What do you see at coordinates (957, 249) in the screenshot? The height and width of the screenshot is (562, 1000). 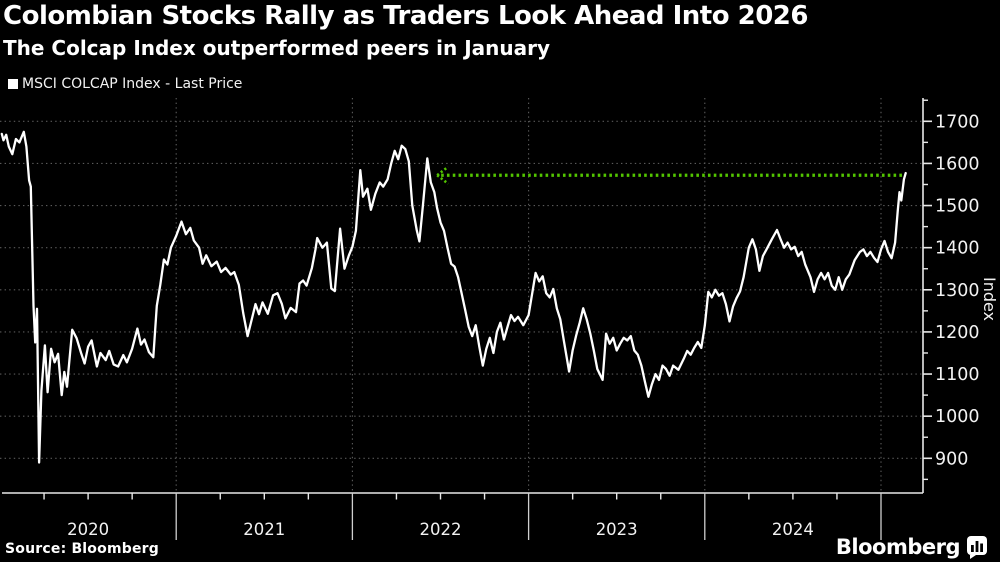 I see `y-tick-label: 1400` at bounding box center [957, 249].